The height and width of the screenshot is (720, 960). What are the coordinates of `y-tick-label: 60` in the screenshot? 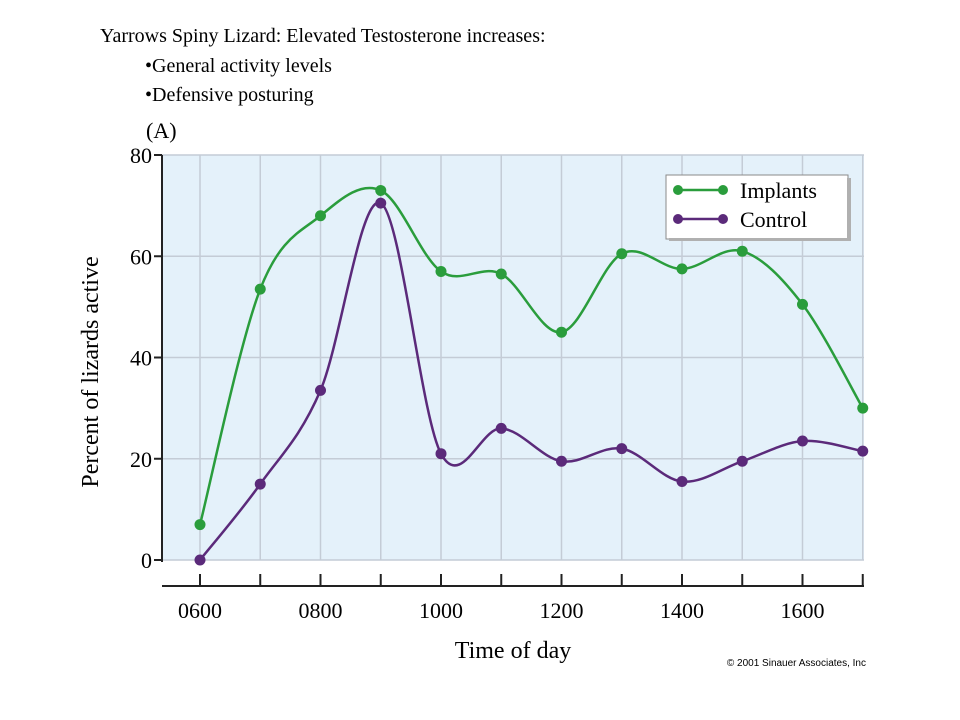 It's located at (141, 256).